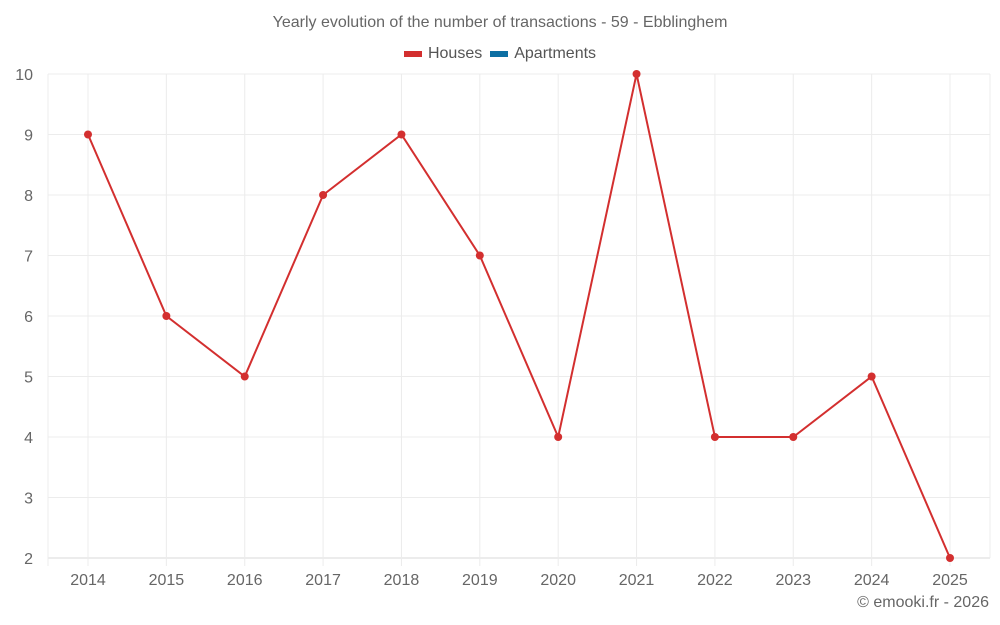  What do you see at coordinates (950, 580) in the screenshot?
I see `x-tick-label: 2025` at bounding box center [950, 580].